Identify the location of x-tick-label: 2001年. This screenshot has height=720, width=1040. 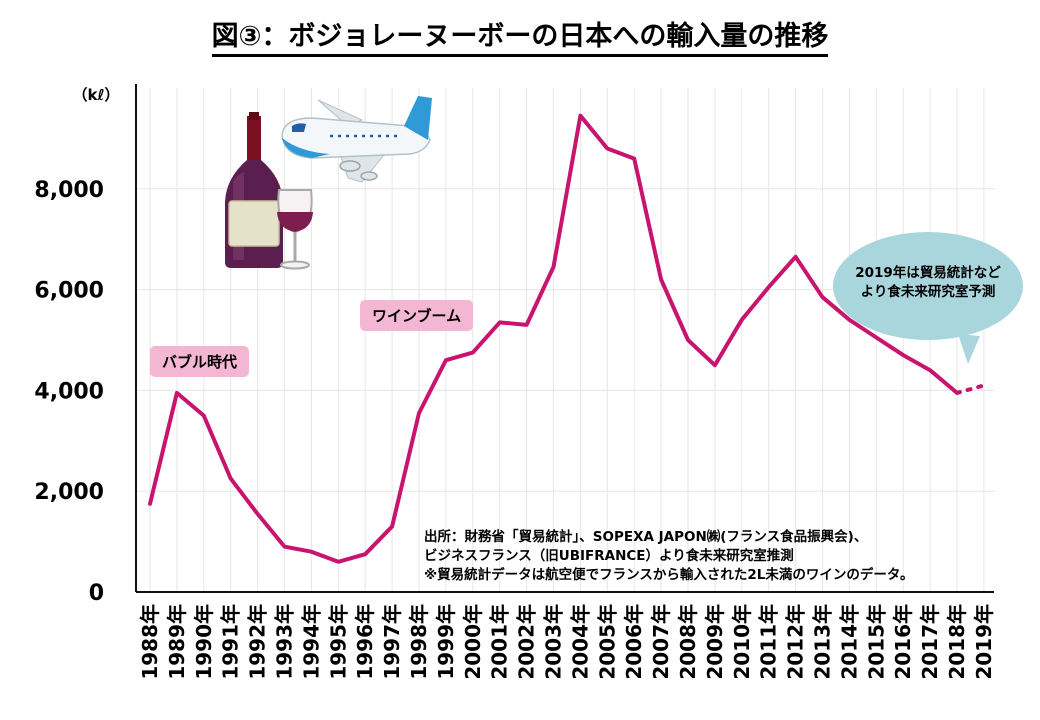
(500, 642).